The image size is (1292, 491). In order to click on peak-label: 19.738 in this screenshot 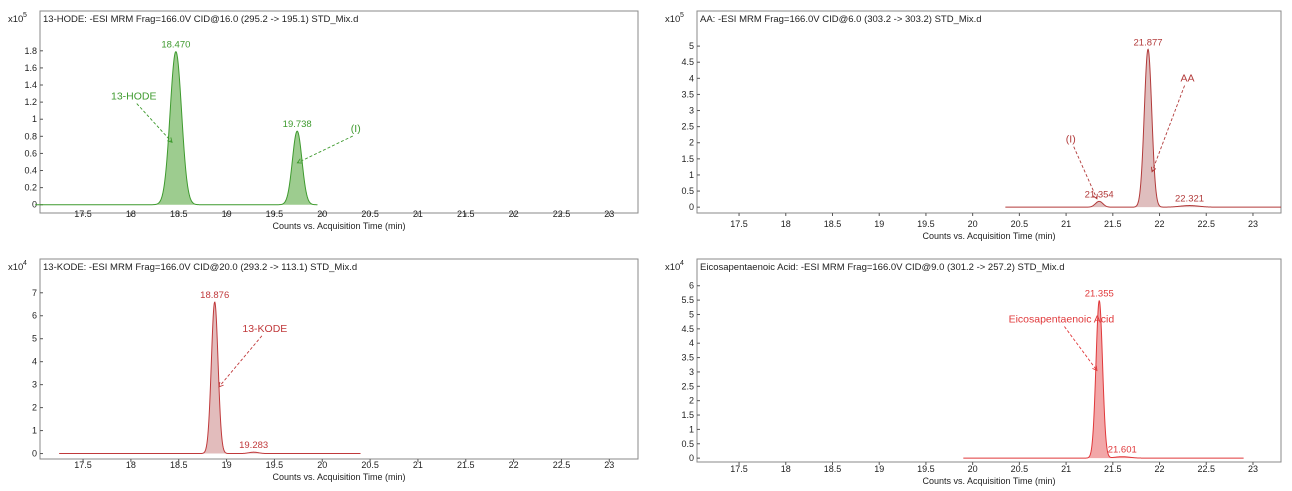, I will do `click(297, 124)`.